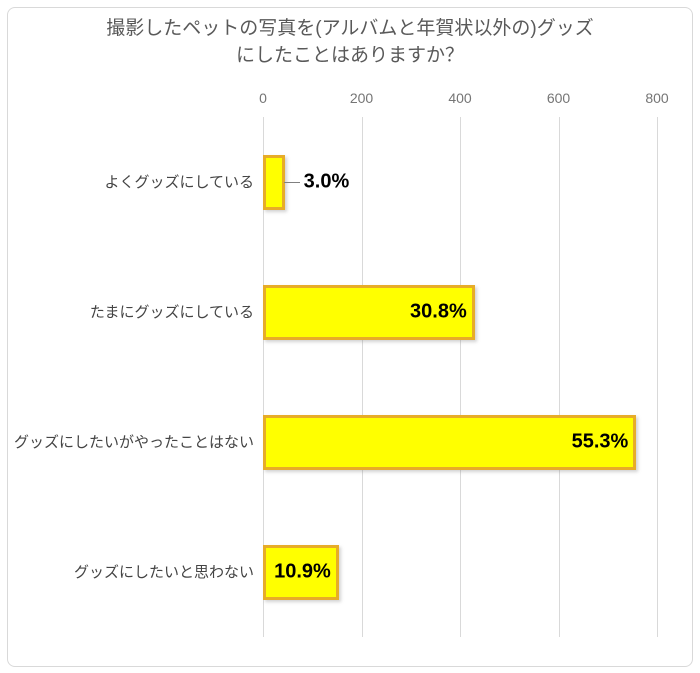 This screenshot has height=673, width=700. Describe the element at coordinates (163, 572) in the screenshot. I see `category-label-text: グッズにしたいと思わない` at that location.